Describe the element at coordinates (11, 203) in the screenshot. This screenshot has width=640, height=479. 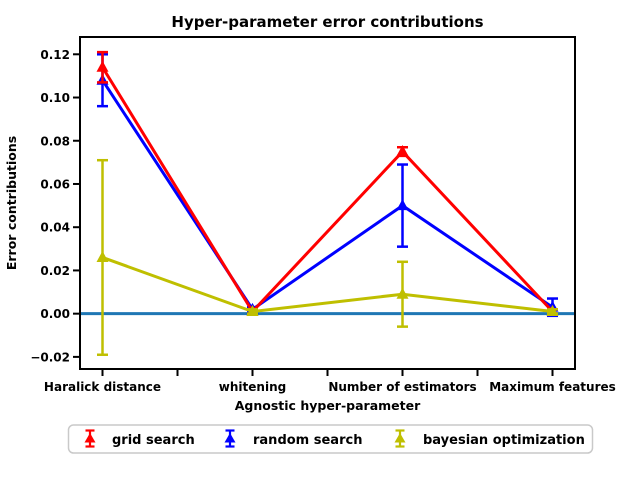
I see `y-axis-label: Error contributions` at that location.